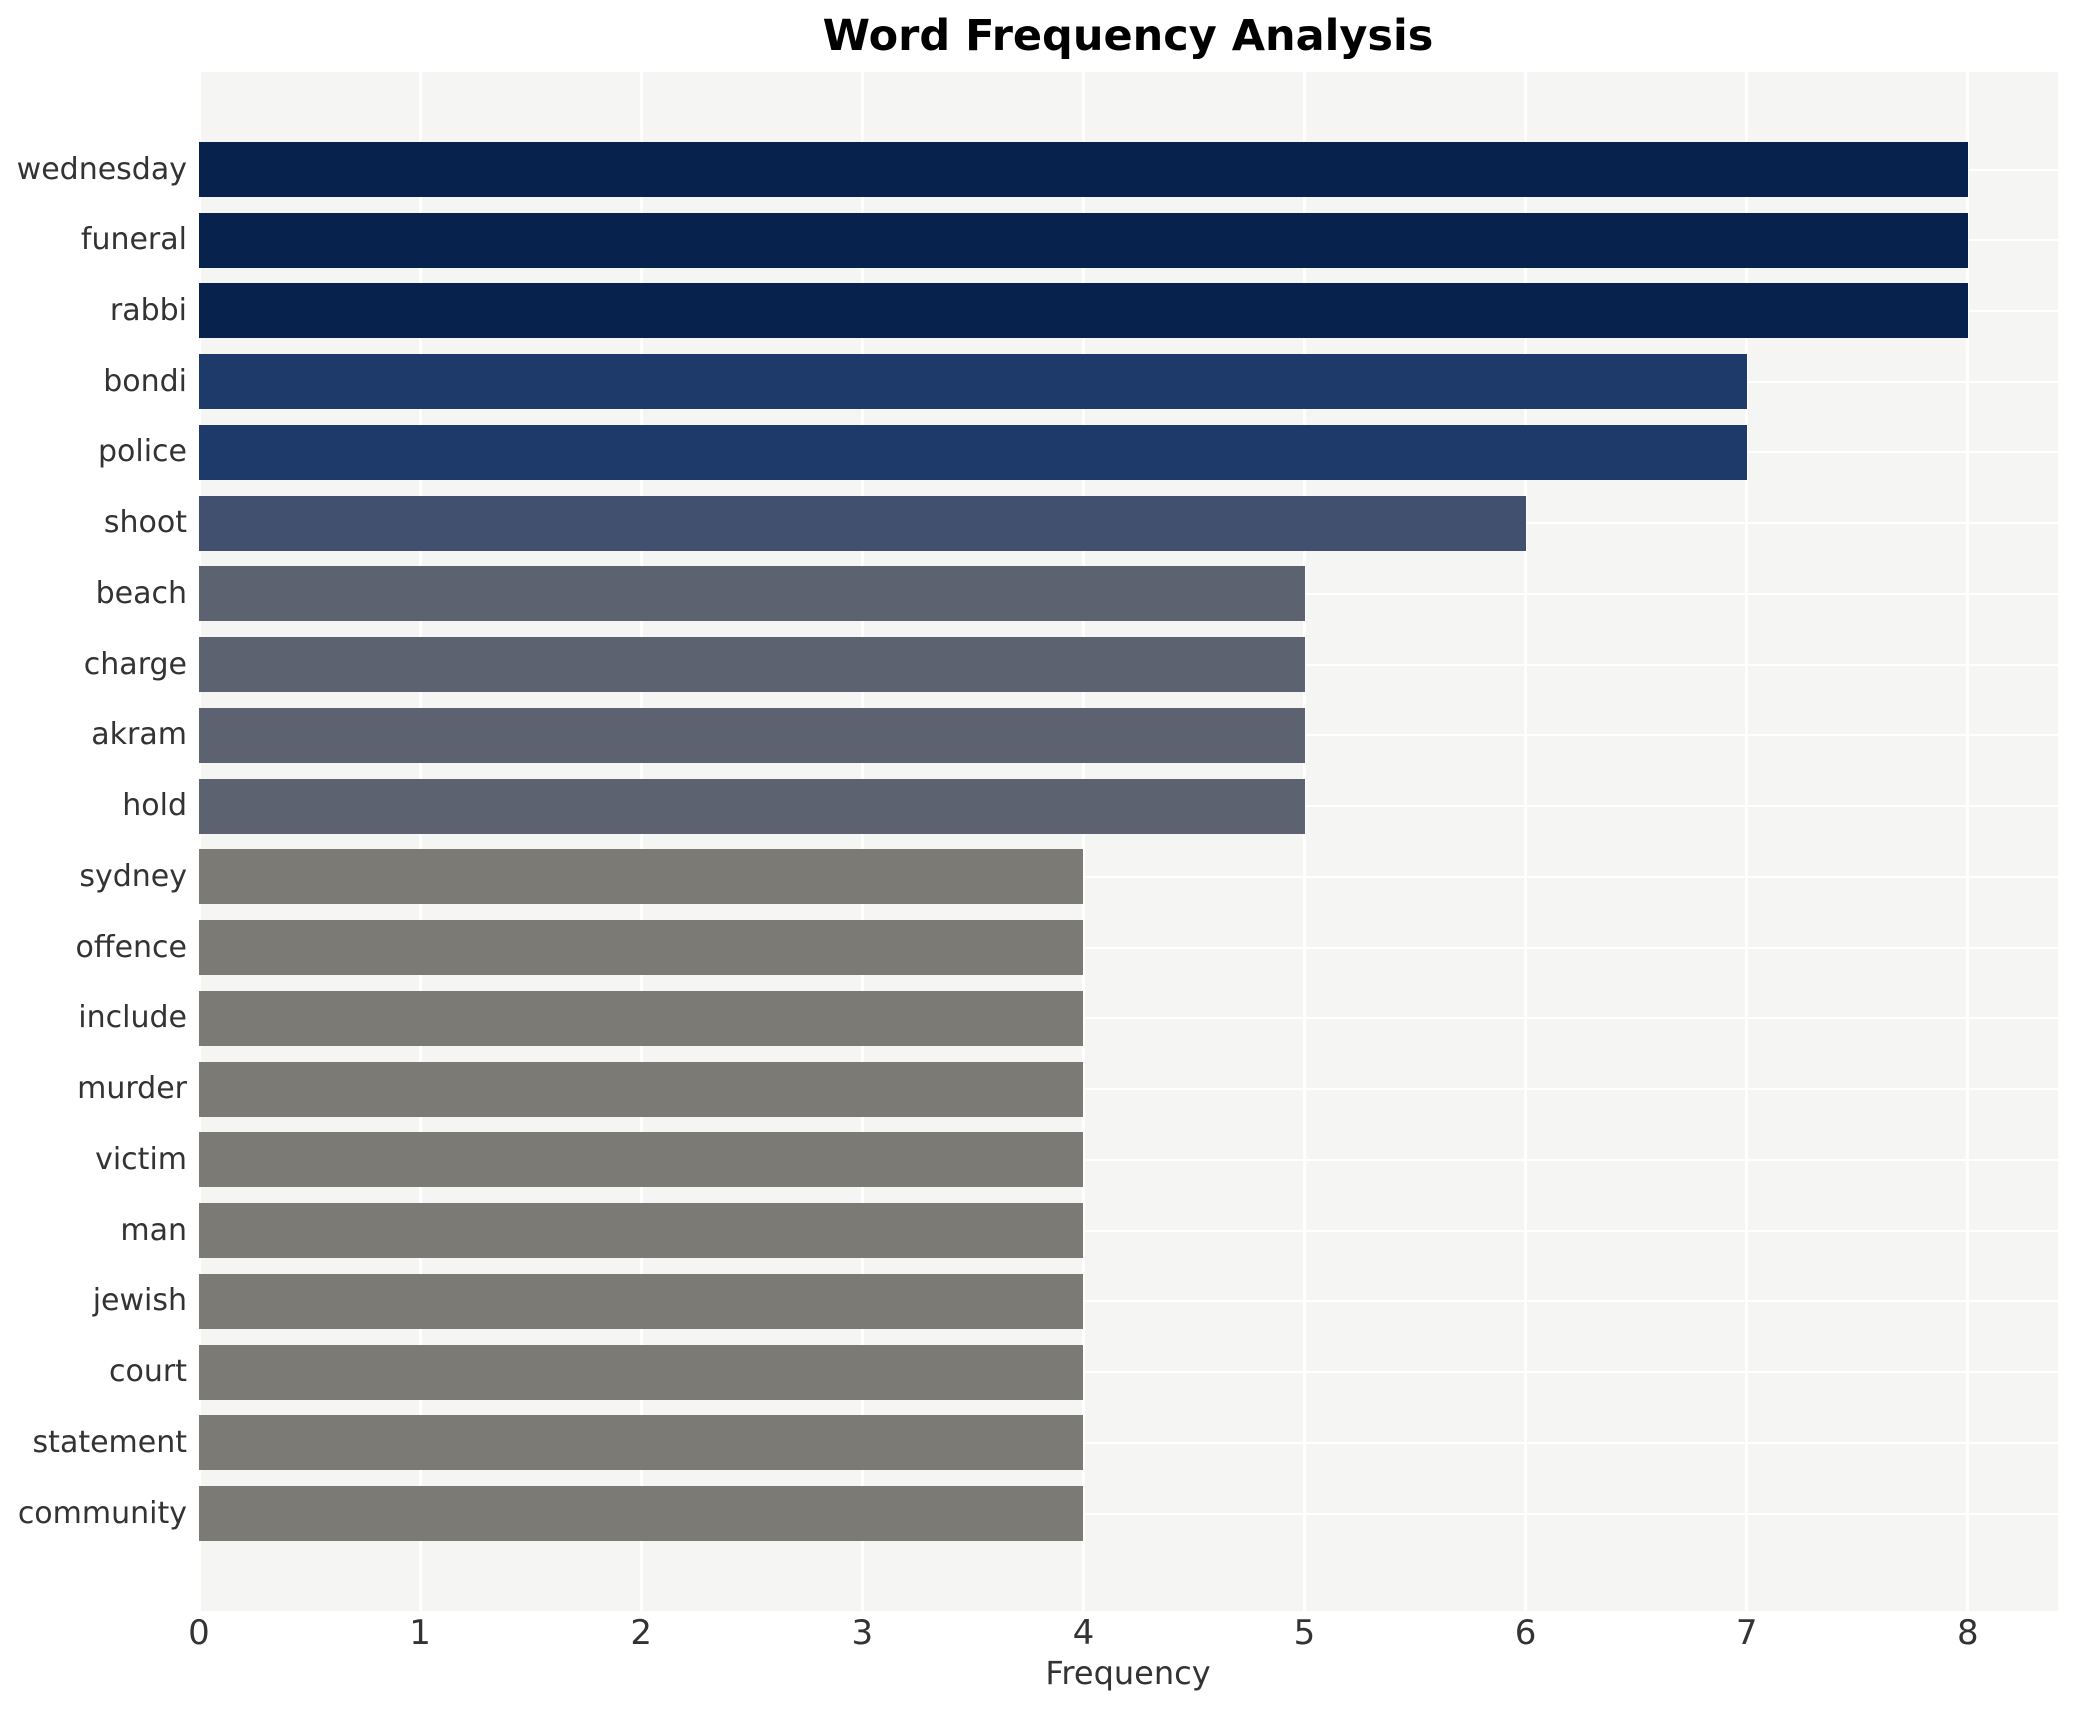 The width and height of the screenshot is (2078, 1710). Describe the element at coordinates (199, 1633) in the screenshot. I see `x-tick-label-0: 0` at that location.